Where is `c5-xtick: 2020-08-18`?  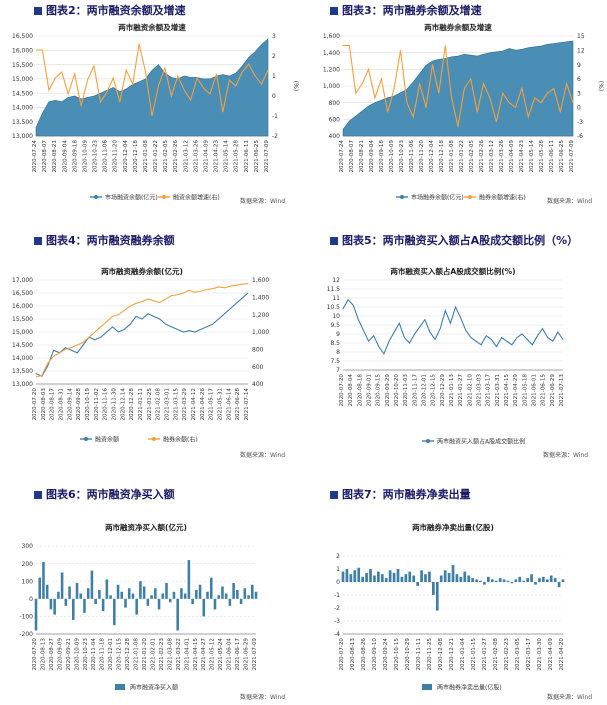
c5-xtick: 2020-08-18 is located at coordinates (360, 390).